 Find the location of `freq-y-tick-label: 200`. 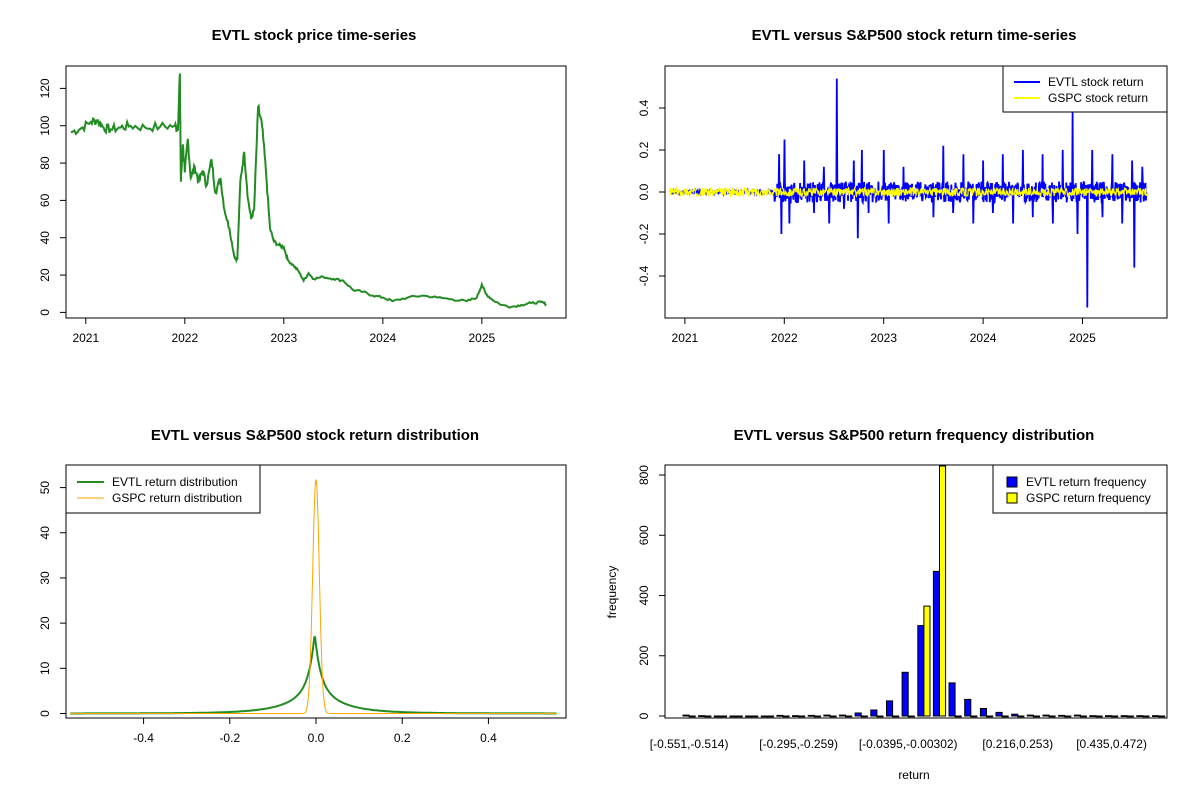

freq-y-tick-label: 200 is located at coordinates (644, 655).